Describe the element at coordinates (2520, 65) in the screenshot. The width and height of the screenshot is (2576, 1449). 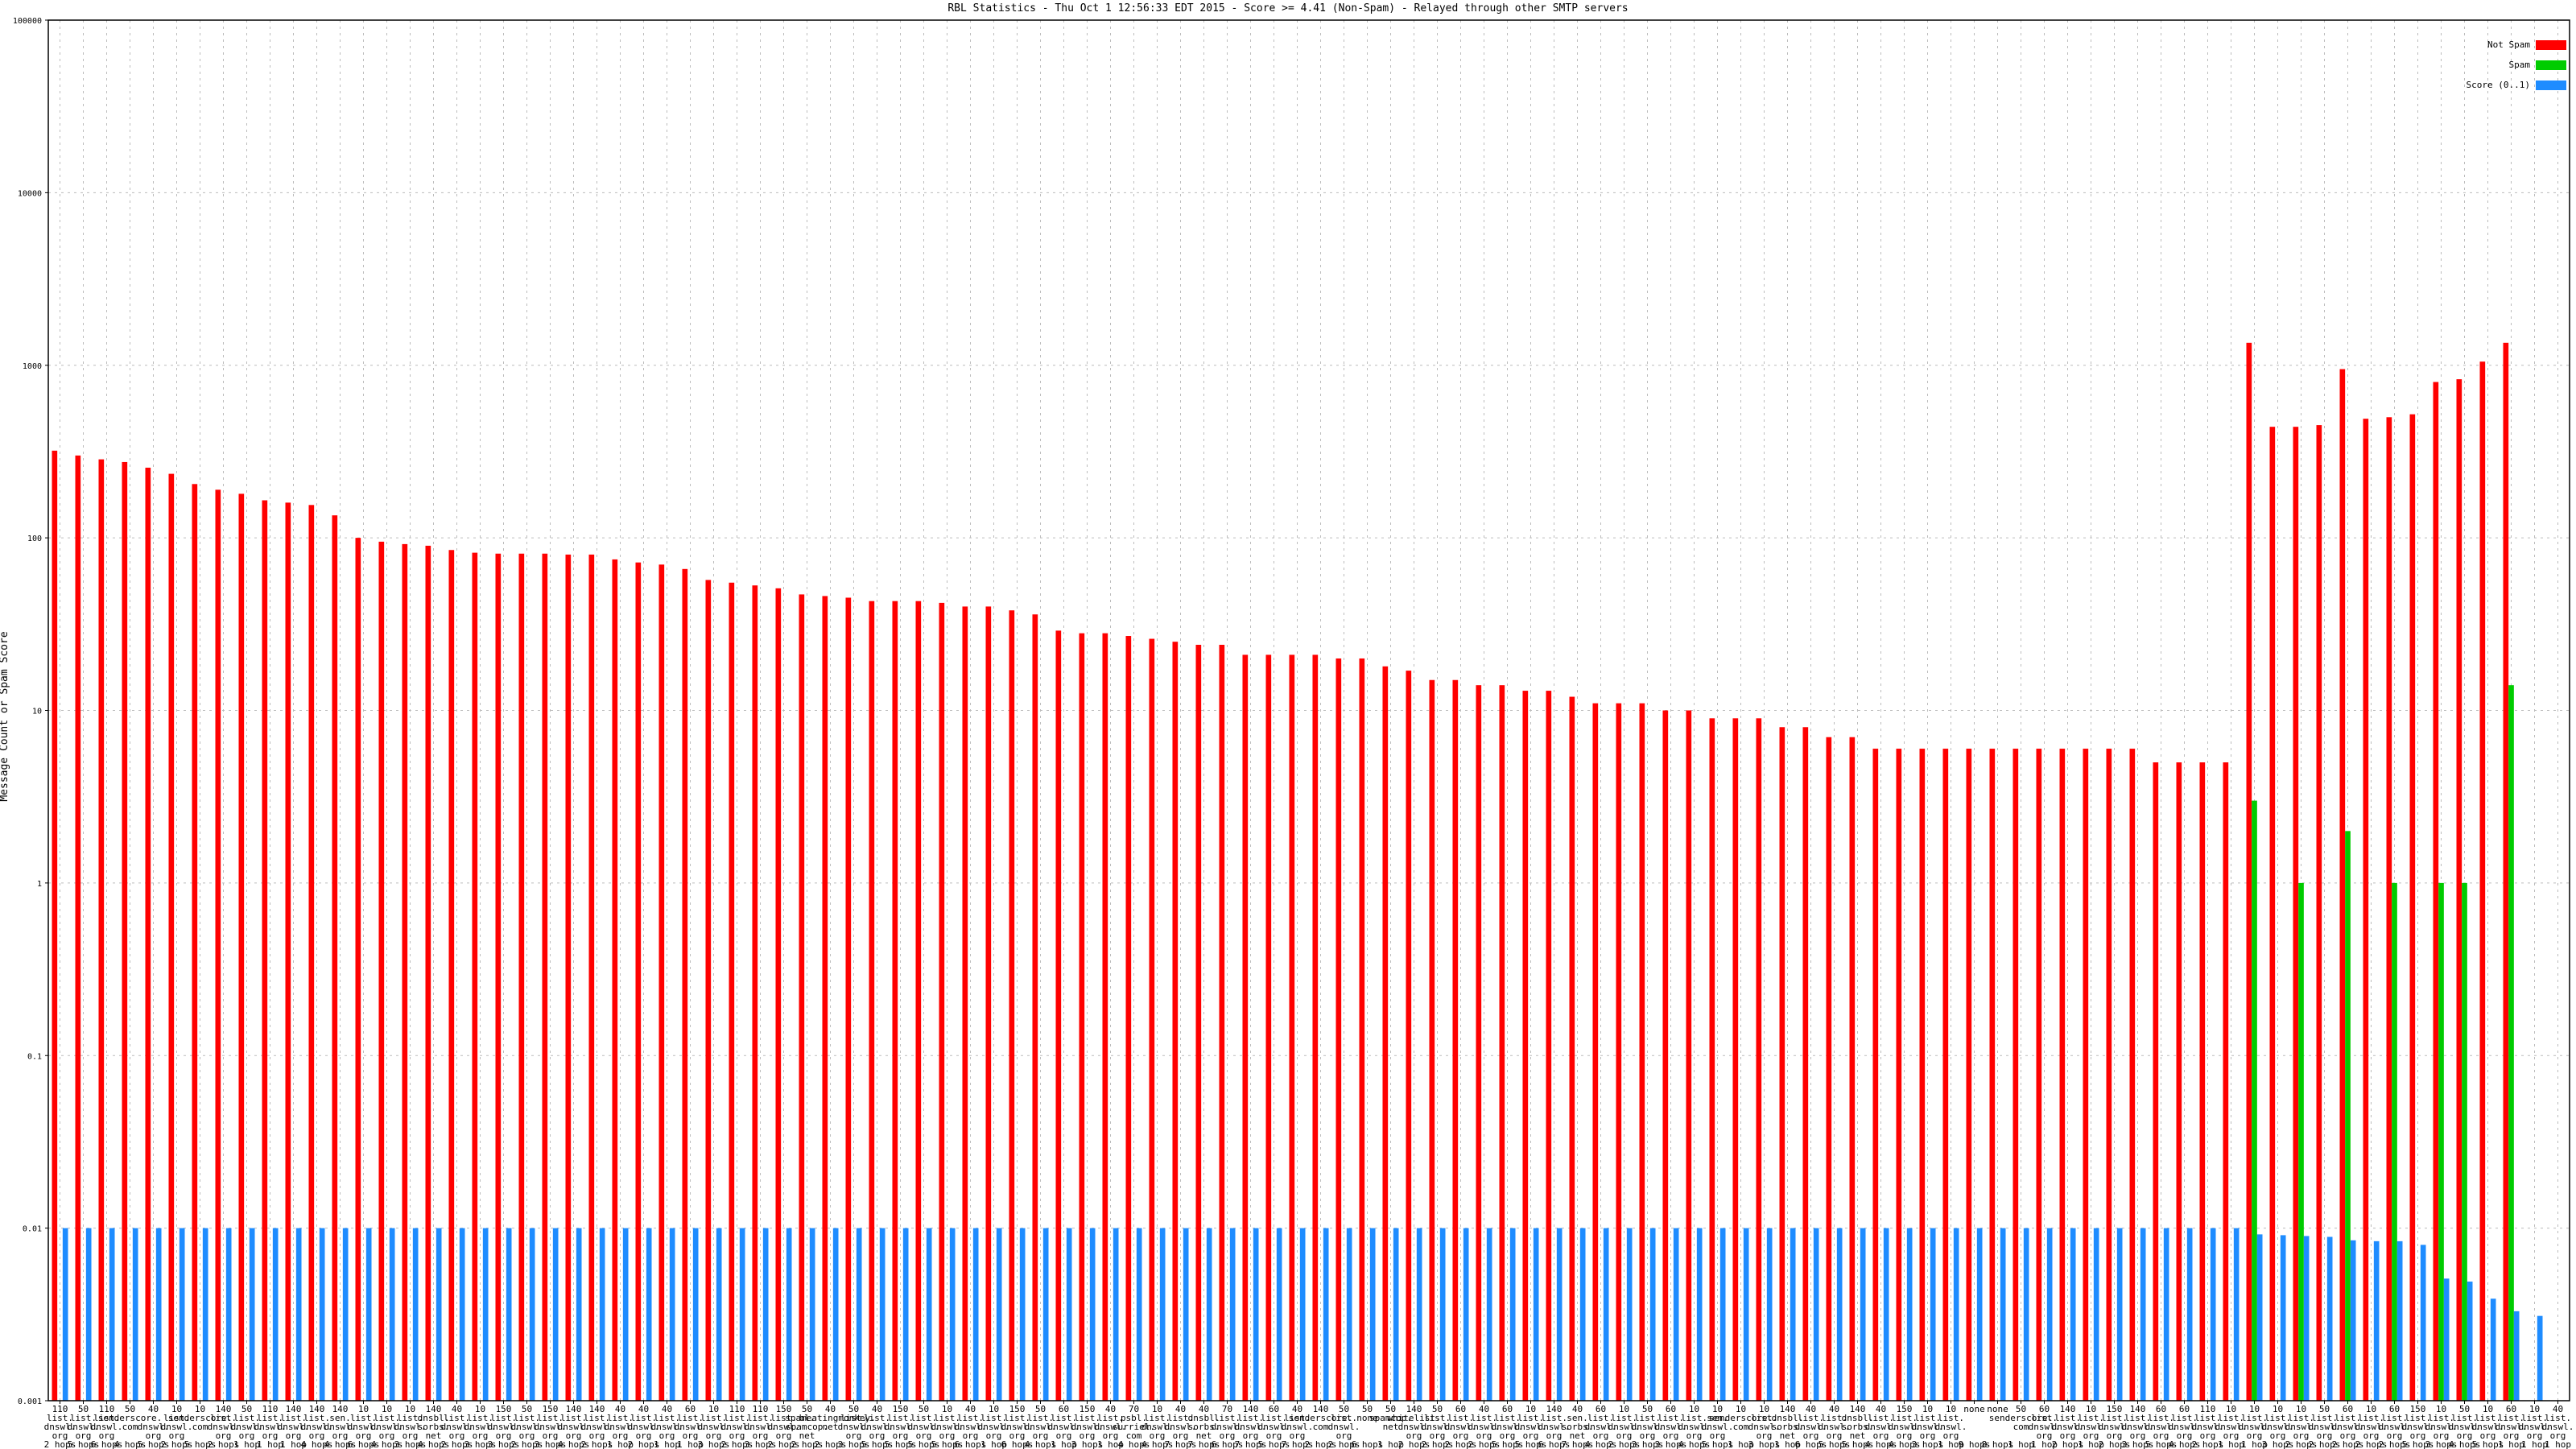
I see `legend-label: Spam` at that location.